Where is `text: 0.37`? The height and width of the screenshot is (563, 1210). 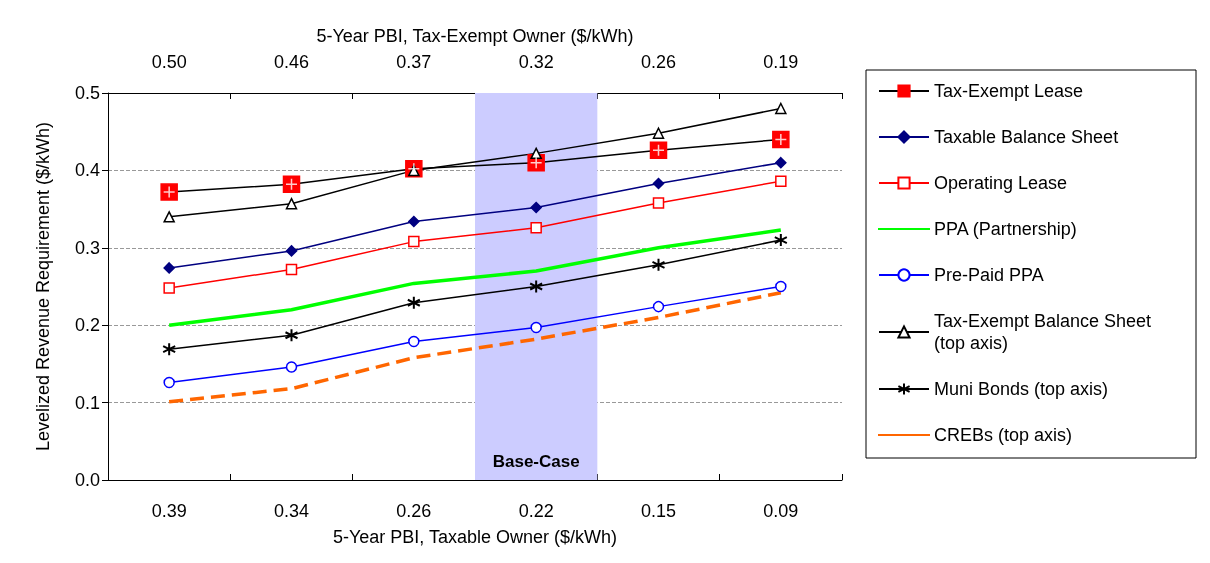 text: 0.37 is located at coordinates (414, 62).